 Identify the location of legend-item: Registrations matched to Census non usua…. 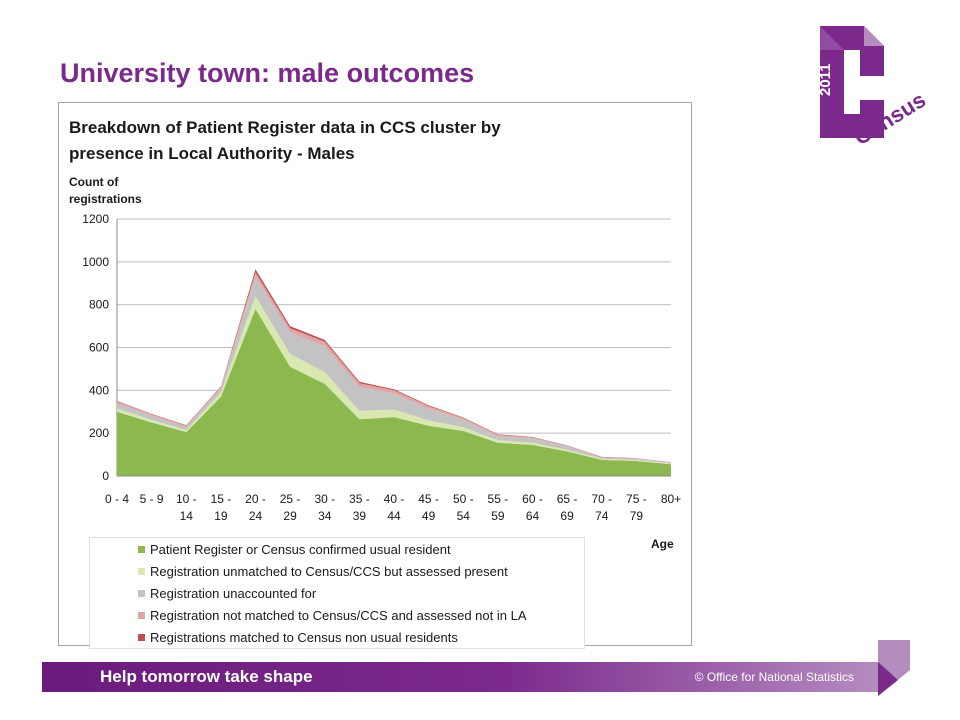
(298, 637).